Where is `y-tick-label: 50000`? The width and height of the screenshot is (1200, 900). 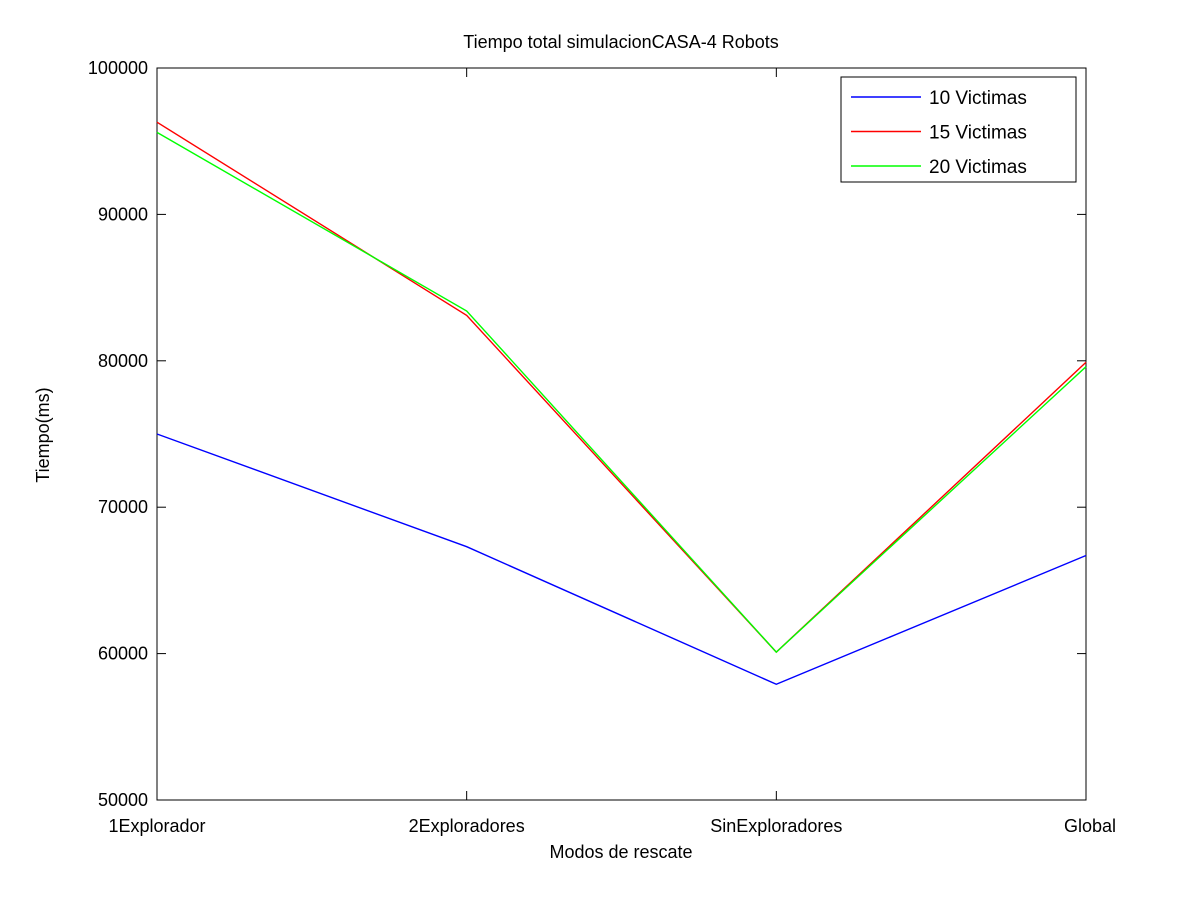
y-tick-label: 50000 is located at coordinates (123, 800).